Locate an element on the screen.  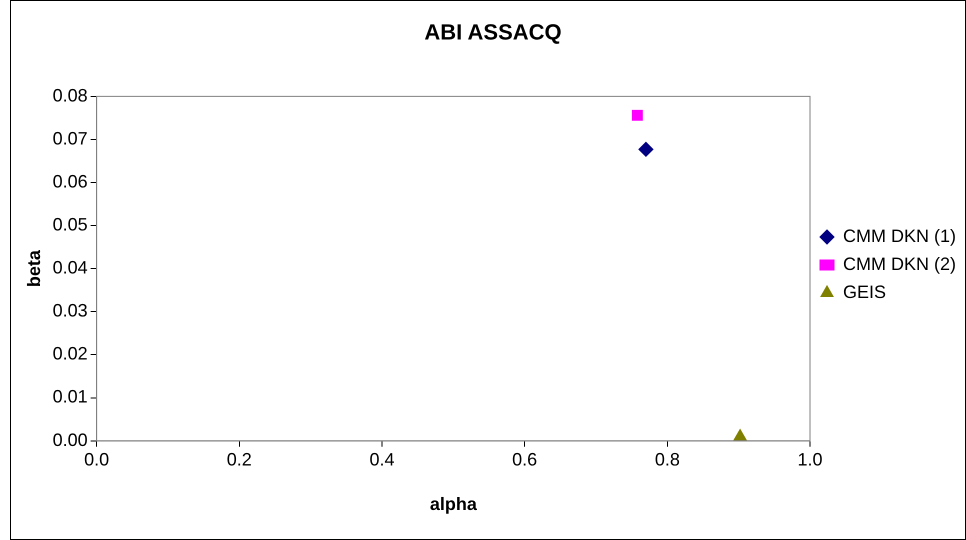
x-tick-label: 0.6 is located at coordinates (525, 460).